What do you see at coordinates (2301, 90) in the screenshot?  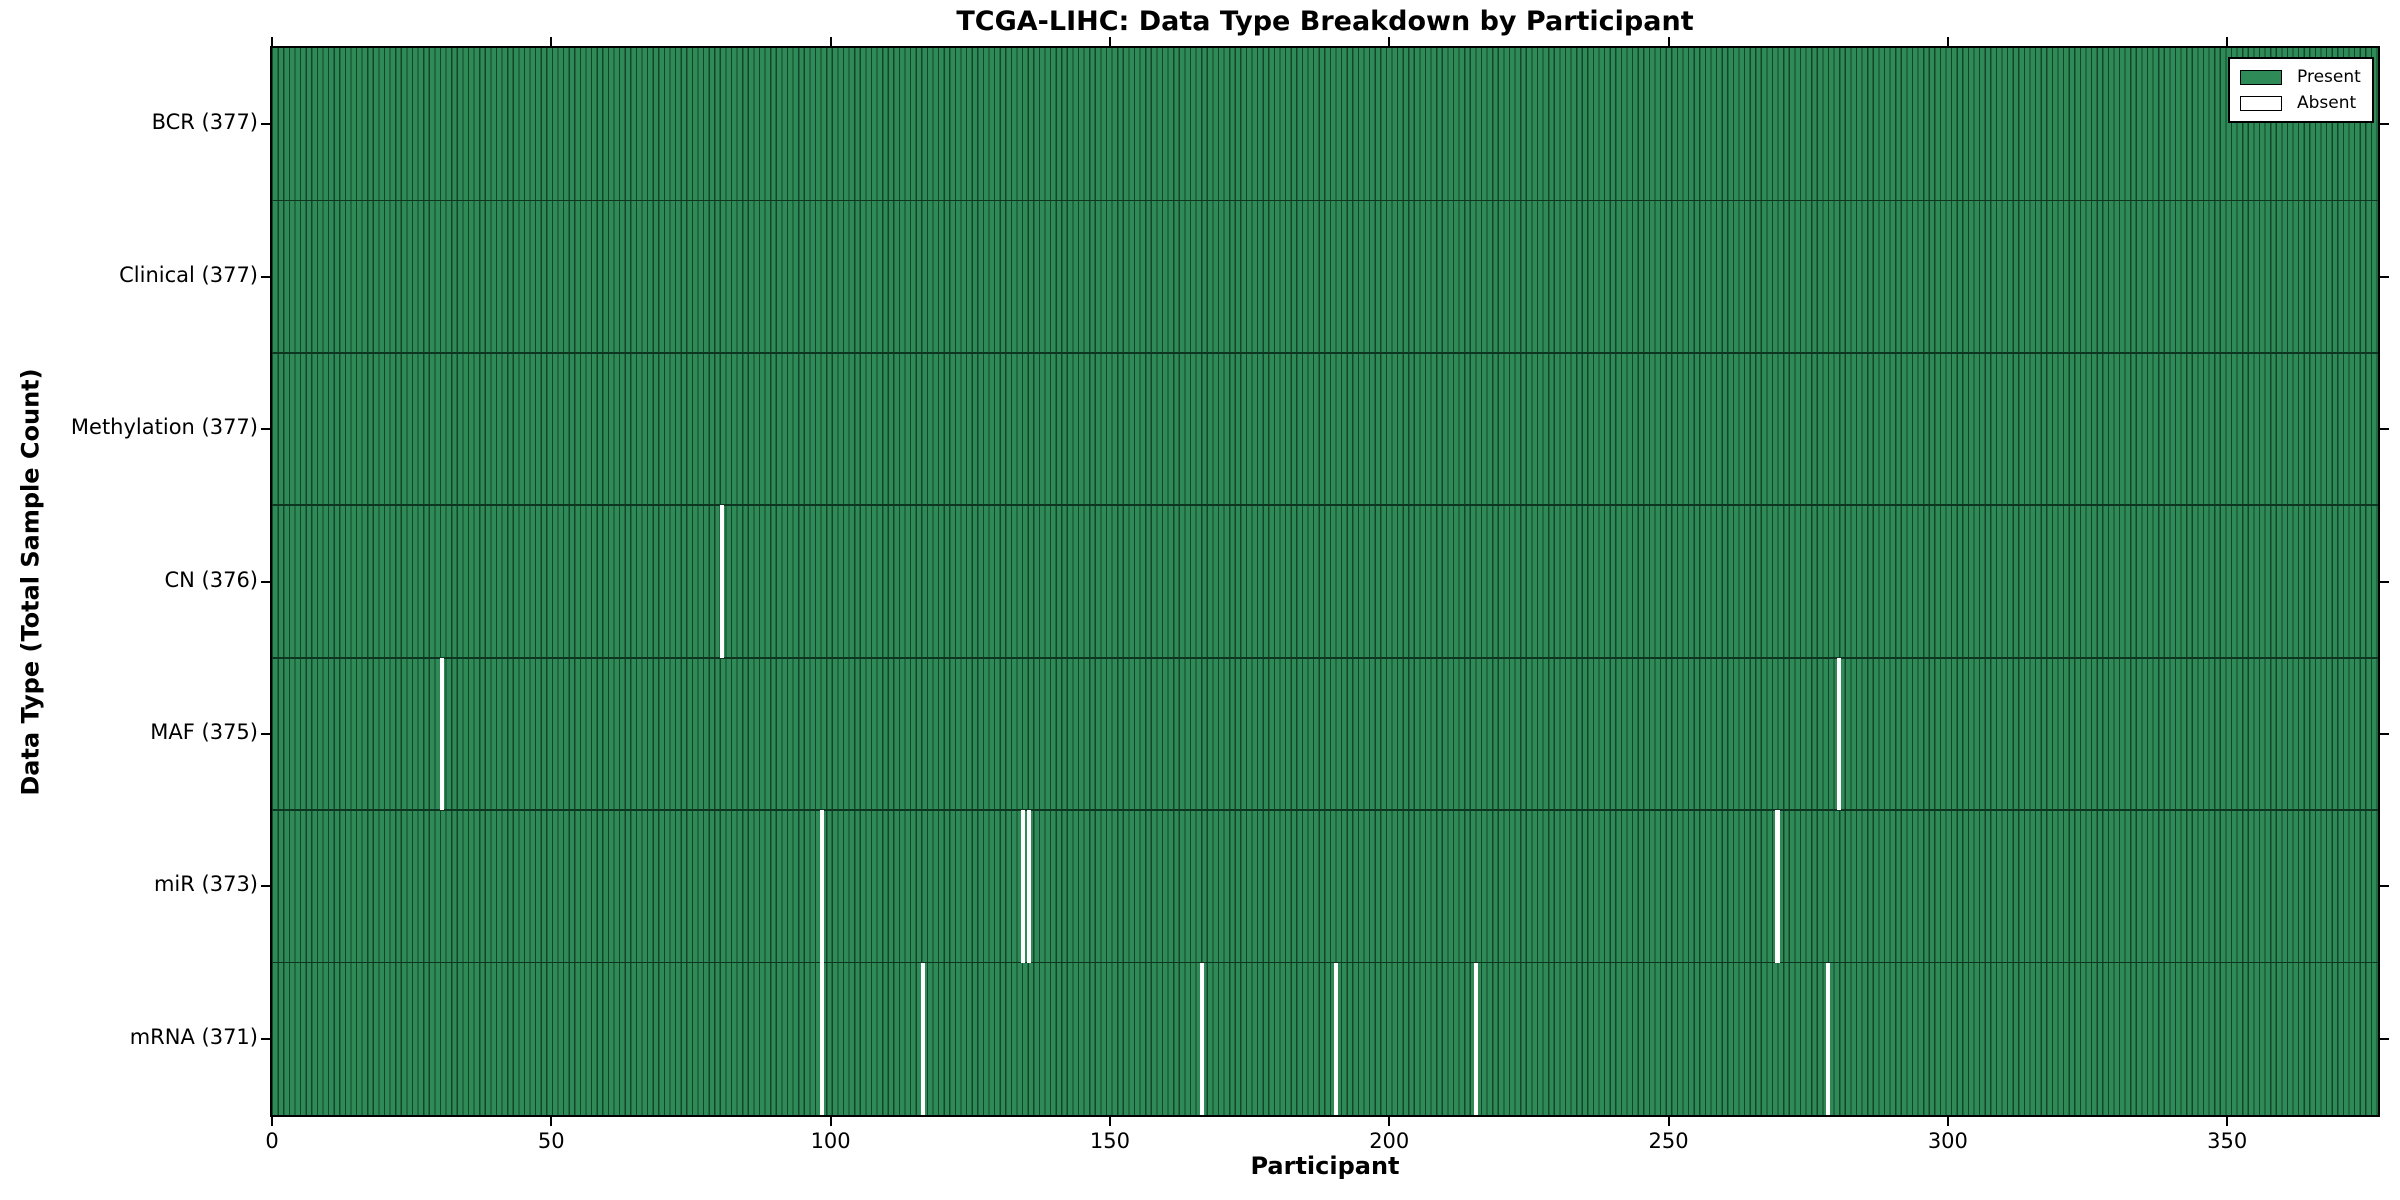 I see `legend: Present Absent` at bounding box center [2301, 90].